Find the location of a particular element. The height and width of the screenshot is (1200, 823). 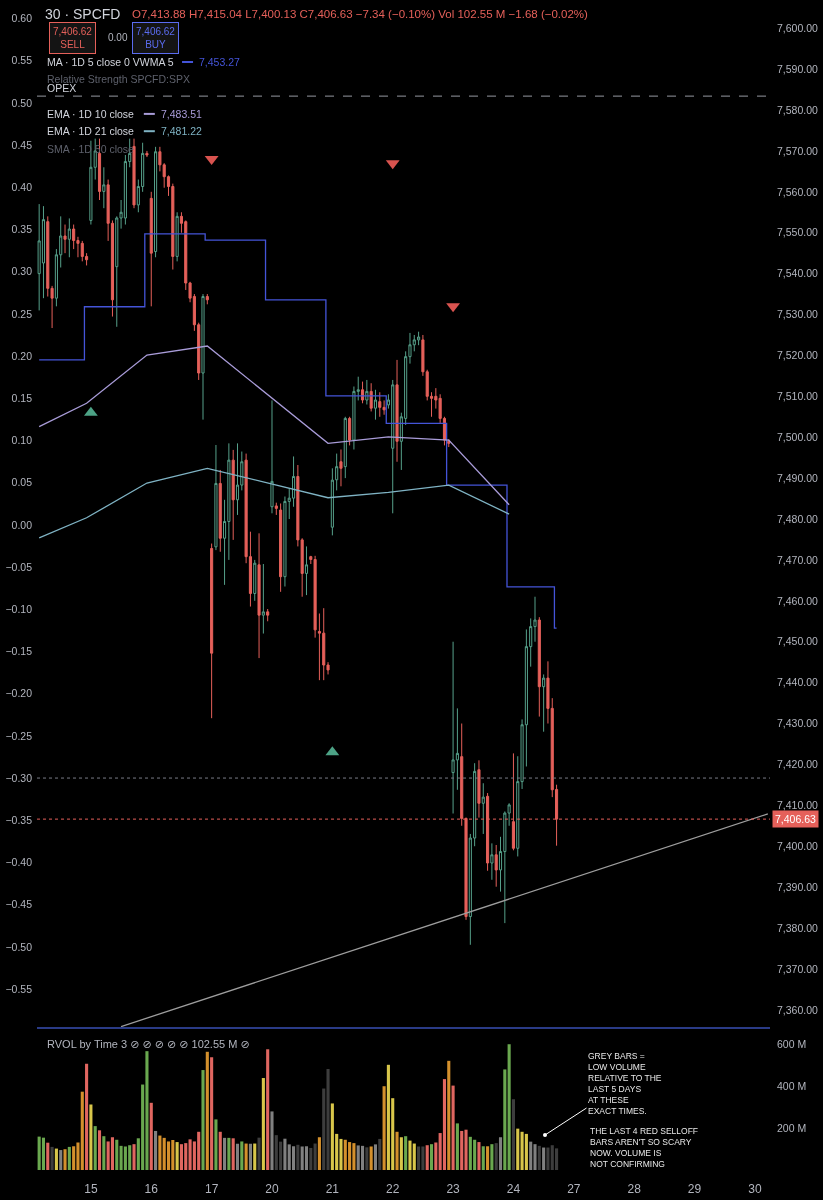

y-tick-label: 7,600.00 is located at coordinates (798, 27).